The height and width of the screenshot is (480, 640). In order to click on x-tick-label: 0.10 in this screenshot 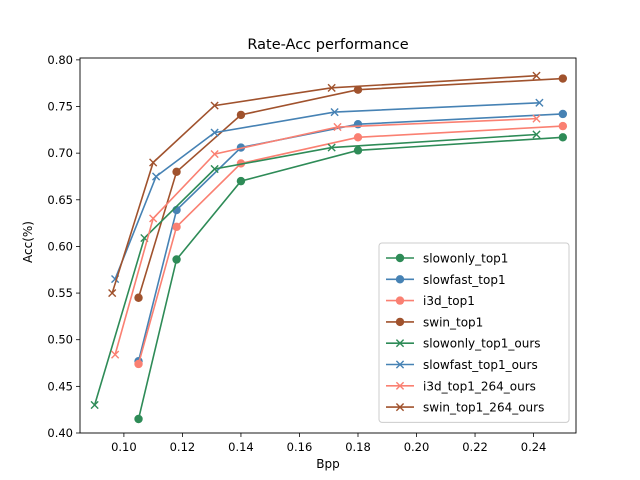, I will do `click(124, 447)`.